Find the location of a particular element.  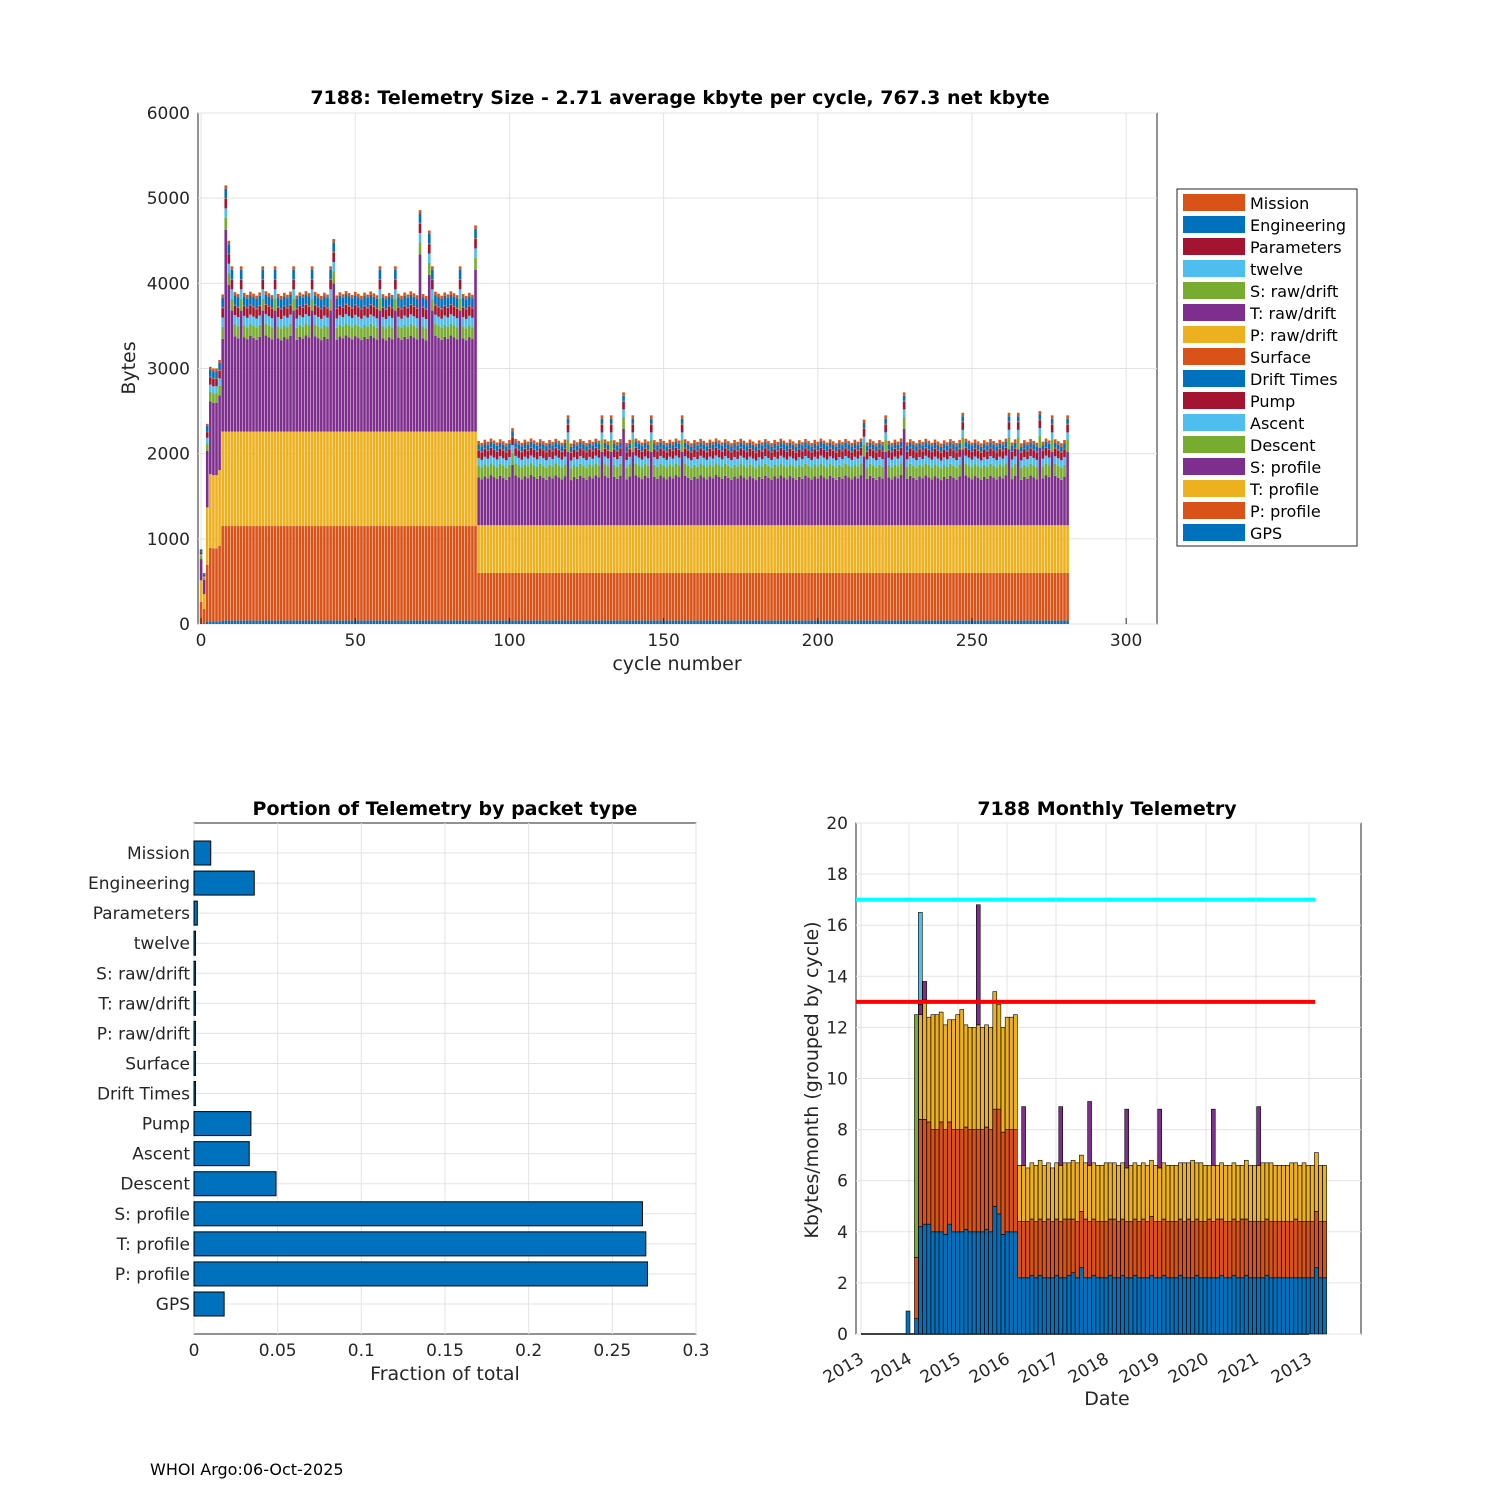

legend-label: twelve is located at coordinates (1276, 269).